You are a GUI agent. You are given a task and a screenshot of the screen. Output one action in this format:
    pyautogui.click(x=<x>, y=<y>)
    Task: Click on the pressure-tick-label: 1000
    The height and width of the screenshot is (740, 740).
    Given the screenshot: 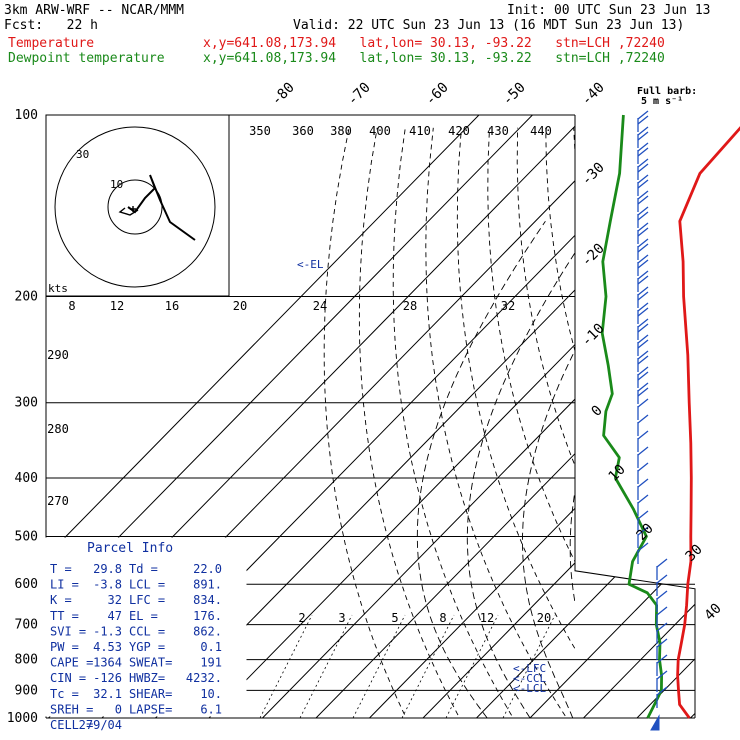 What is the action you would take?
    pyautogui.click(x=22, y=718)
    